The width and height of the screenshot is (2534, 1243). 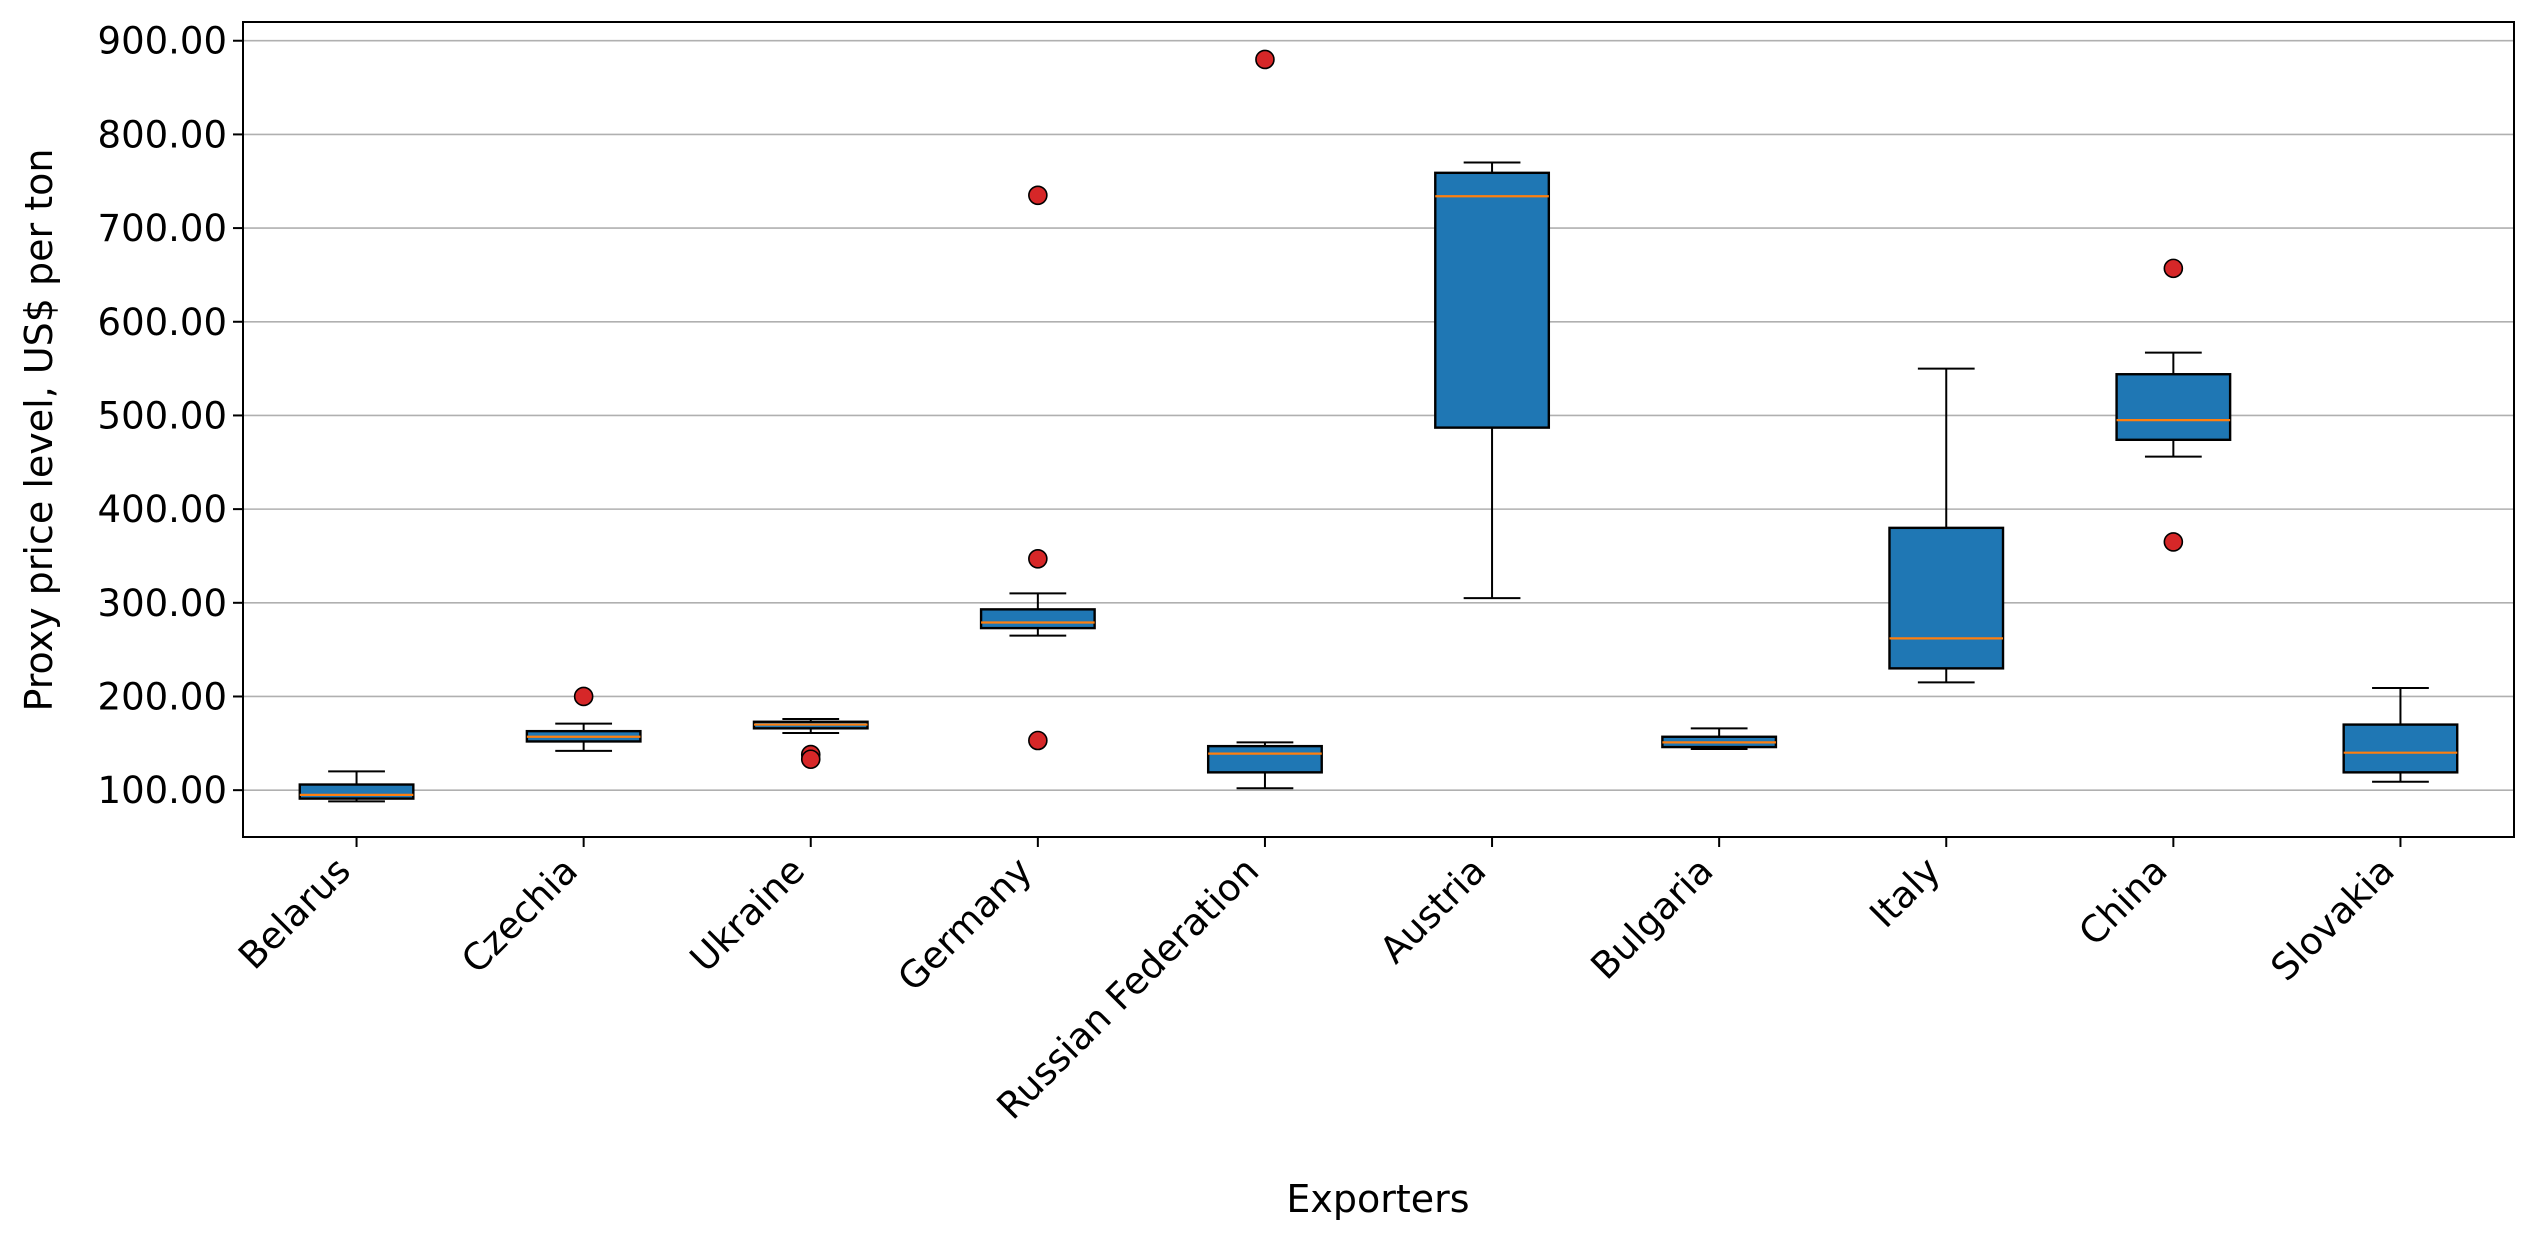 What do you see at coordinates (1037, 468) in the screenshot?
I see `box-germany` at bounding box center [1037, 468].